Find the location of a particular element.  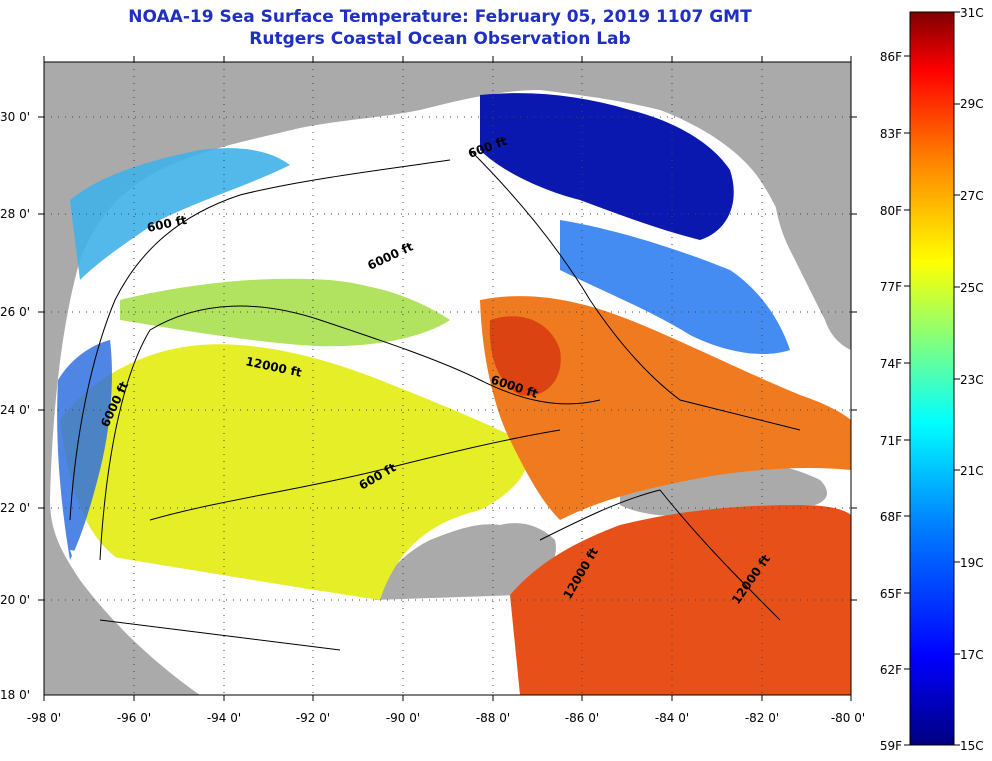

sst-cyan-nw is located at coordinates (180, 214).